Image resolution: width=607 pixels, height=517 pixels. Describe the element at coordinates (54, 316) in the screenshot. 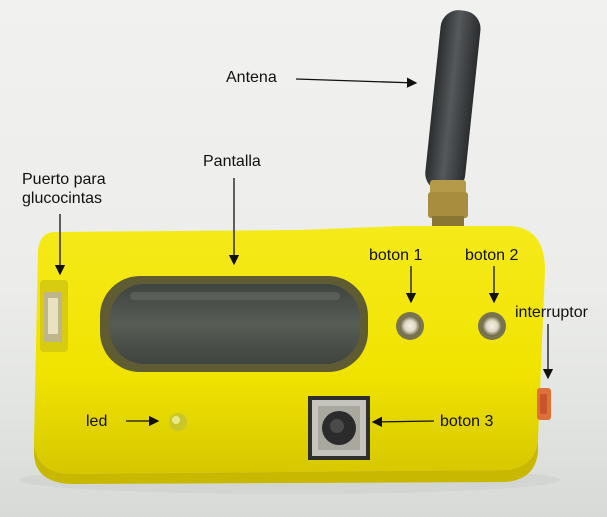

I see `glucose-strip-port` at that location.